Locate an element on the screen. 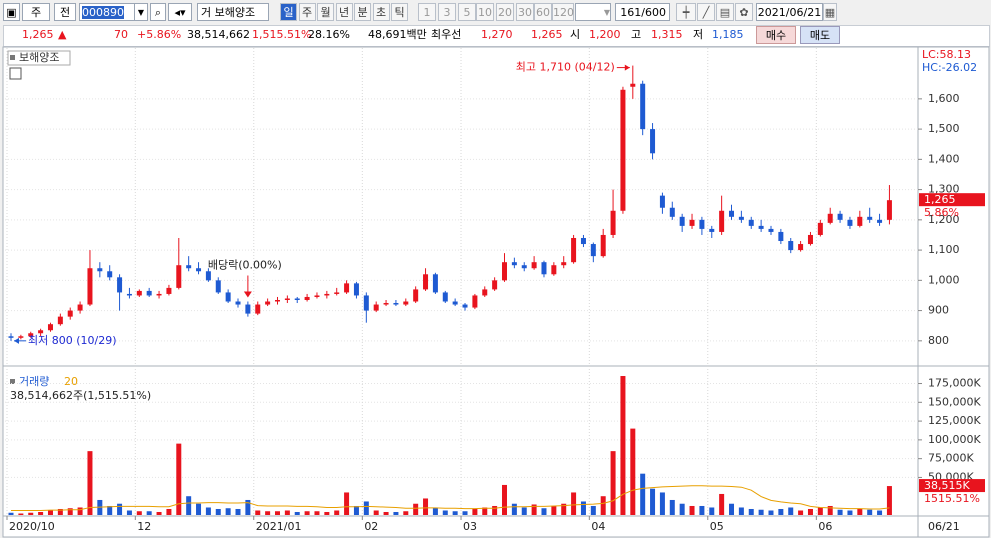  stock-name: 거 보해양조 is located at coordinates (233, 12).